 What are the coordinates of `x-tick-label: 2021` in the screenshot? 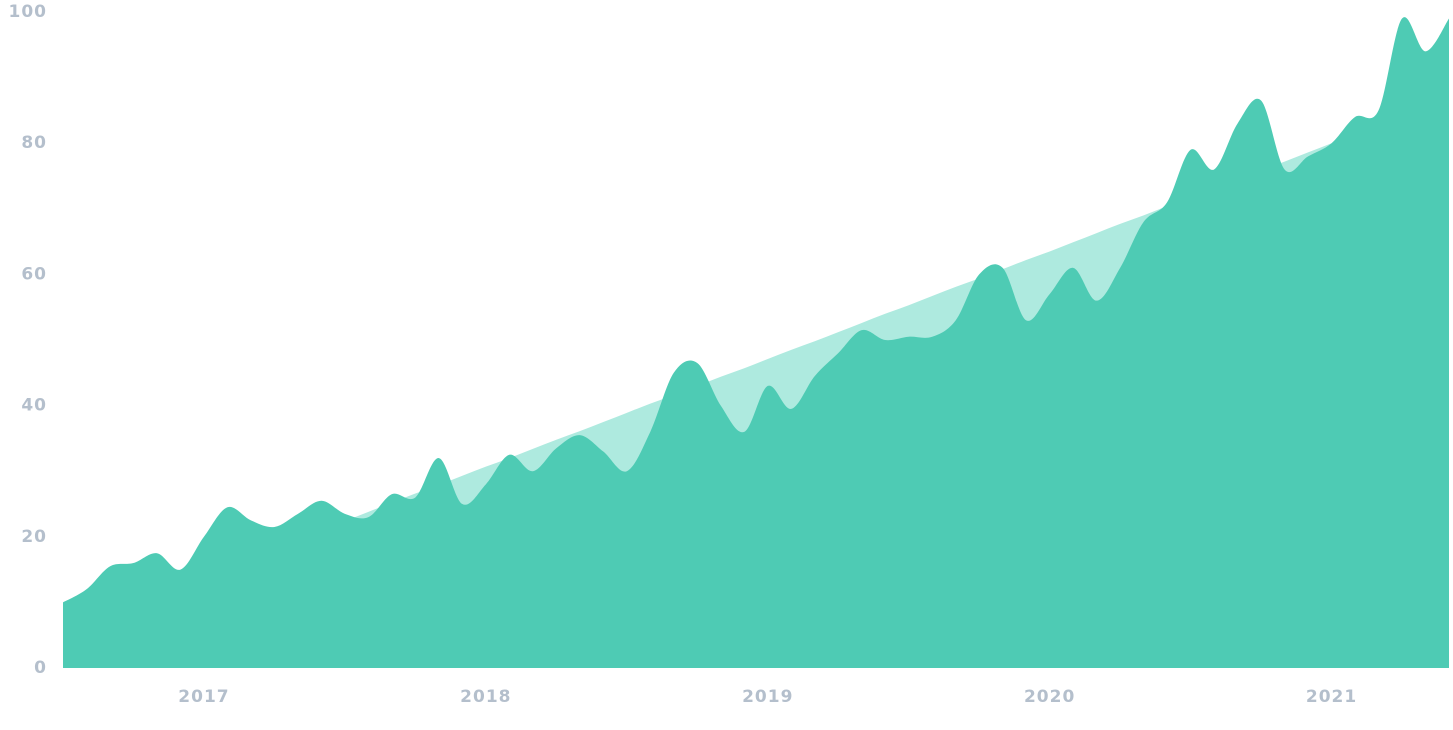 It's located at (1331, 697).